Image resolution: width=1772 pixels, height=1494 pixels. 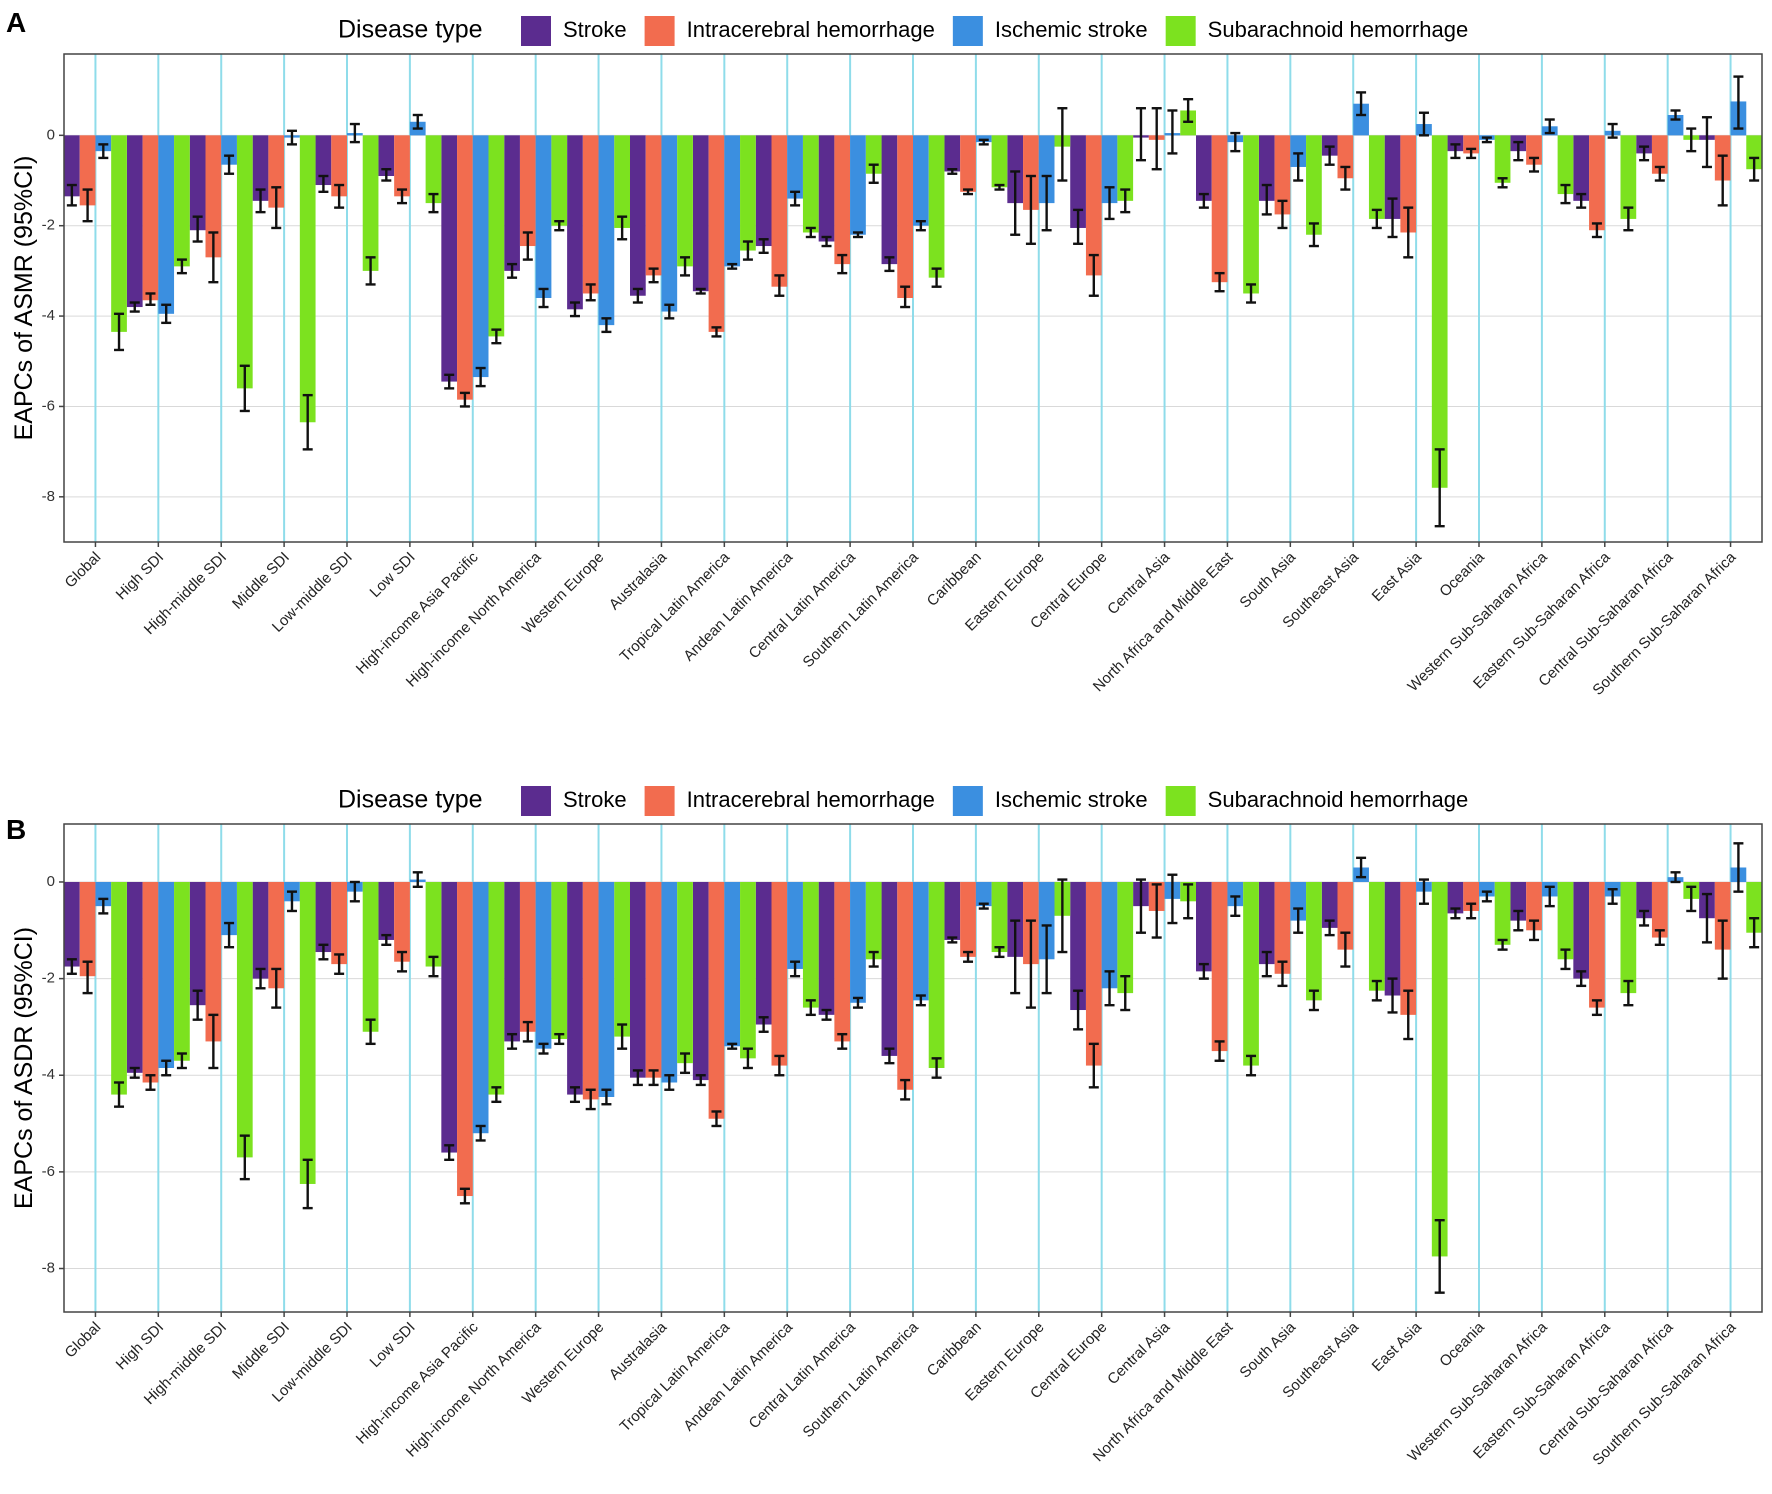 I want to click on bar-subarachnoid-hemorrhage-andean-latin-america, so click(x=810, y=944).